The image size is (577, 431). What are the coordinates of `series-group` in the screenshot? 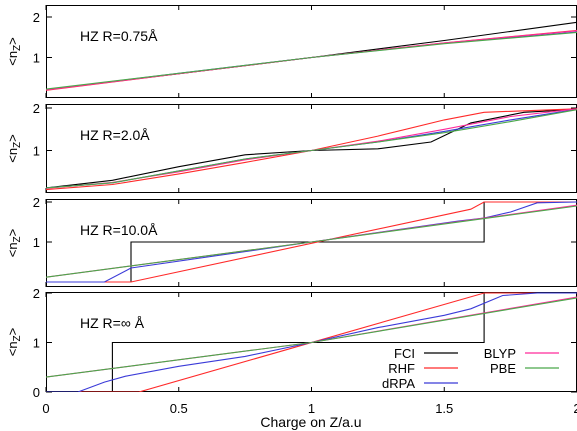 It's located at (311, 56).